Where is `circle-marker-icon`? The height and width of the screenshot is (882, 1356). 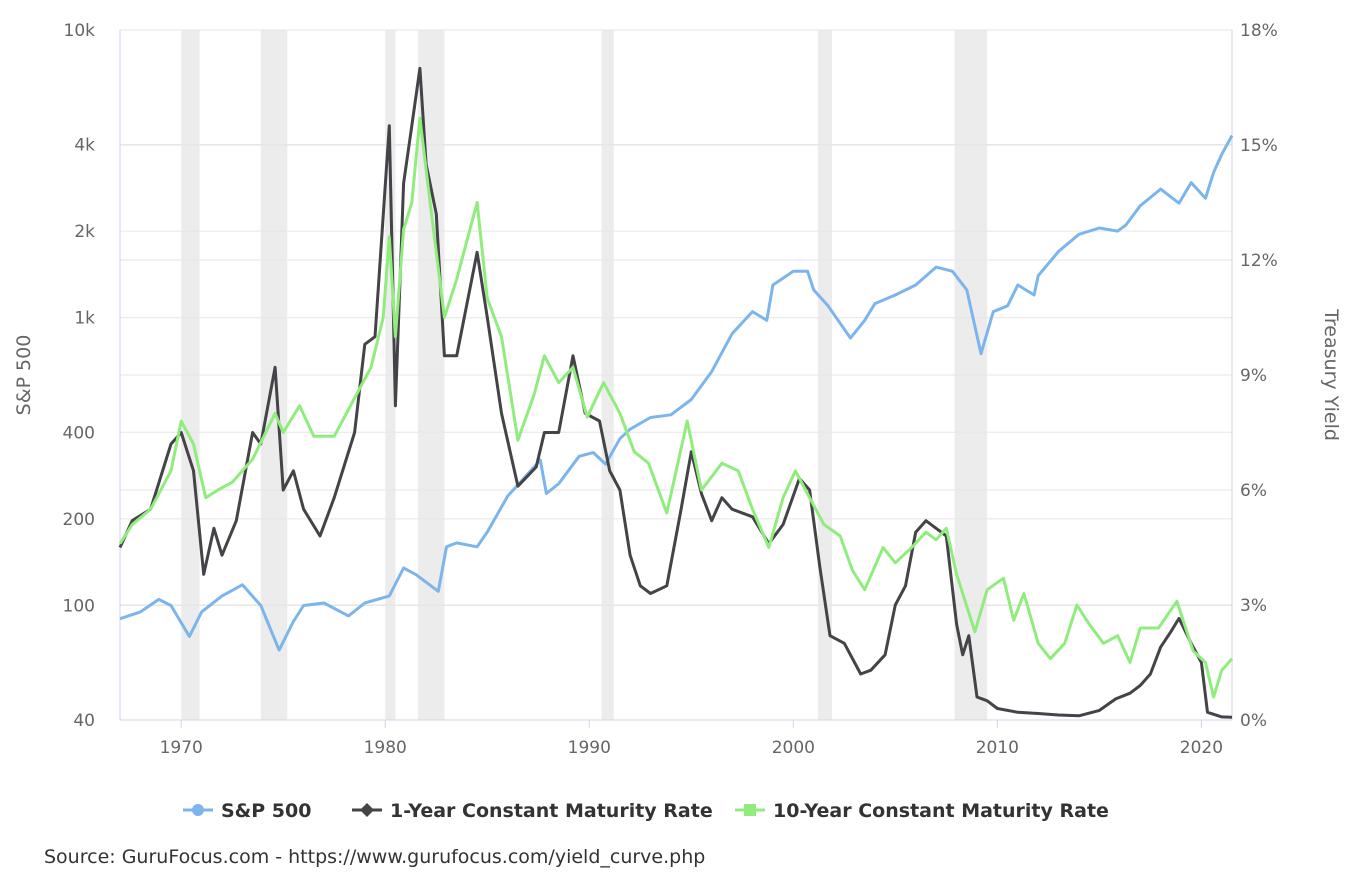 circle-marker-icon is located at coordinates (198, 810).